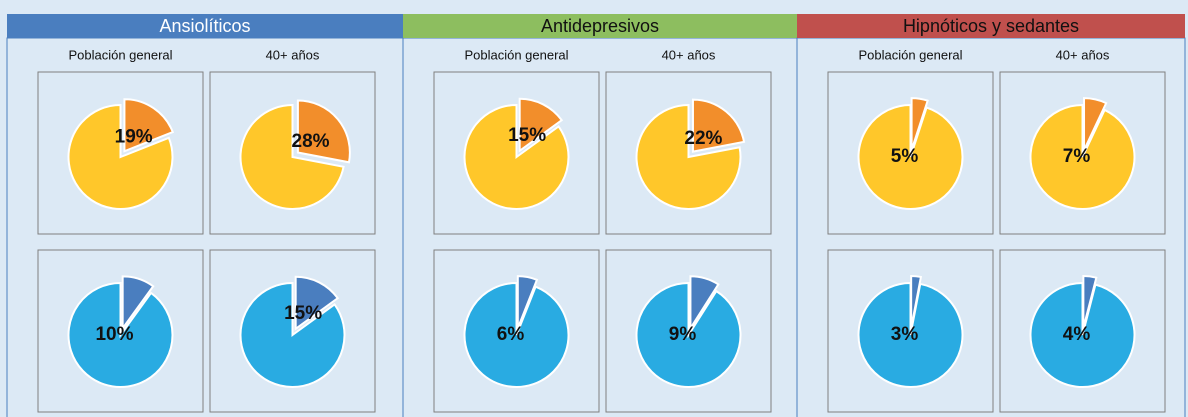 The image size is (1188, 417). What do you see at coordinates (905, 334) in the screenshot?
I see `value-label: 3%` at bounding box center [905, 334].